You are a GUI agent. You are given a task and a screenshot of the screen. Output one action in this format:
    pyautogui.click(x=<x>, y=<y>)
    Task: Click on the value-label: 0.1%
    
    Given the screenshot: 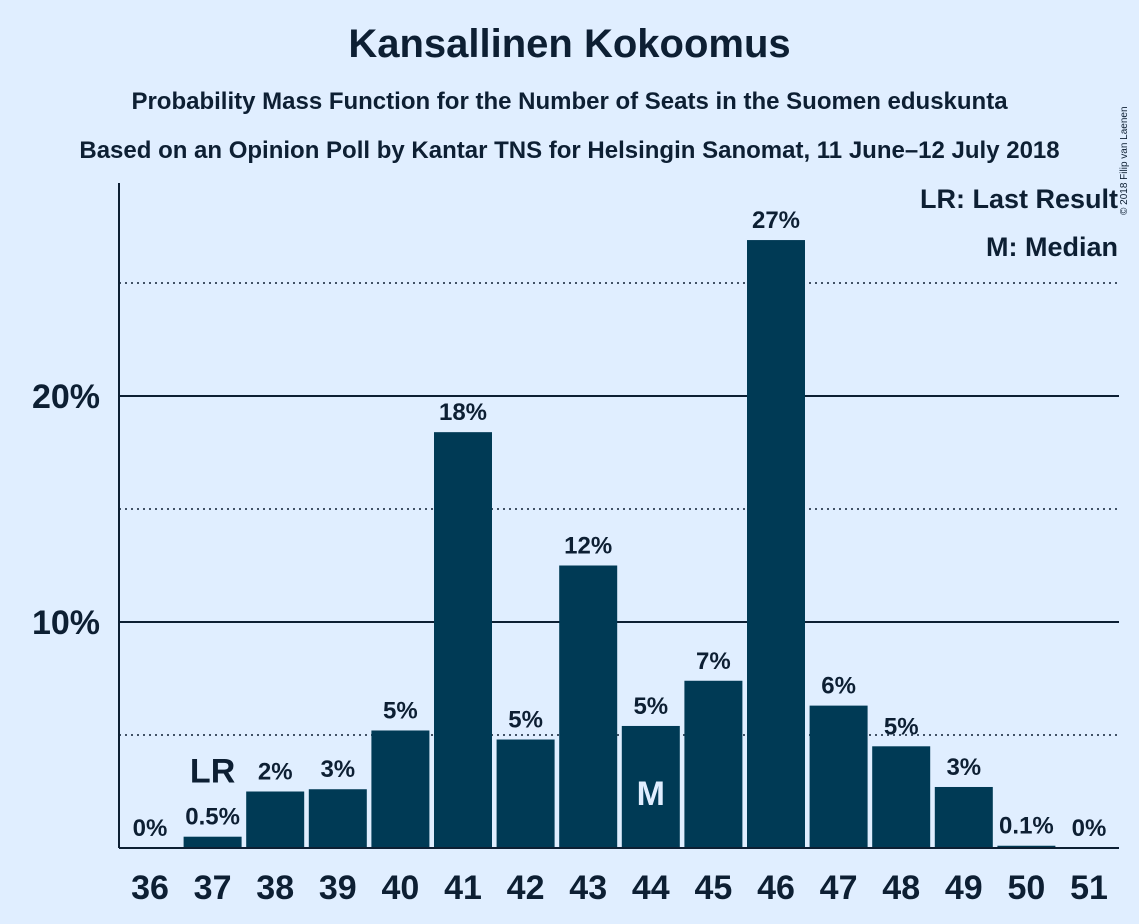 What is the action you would take?
    pyautogui.click(x=1026, y=826)
    